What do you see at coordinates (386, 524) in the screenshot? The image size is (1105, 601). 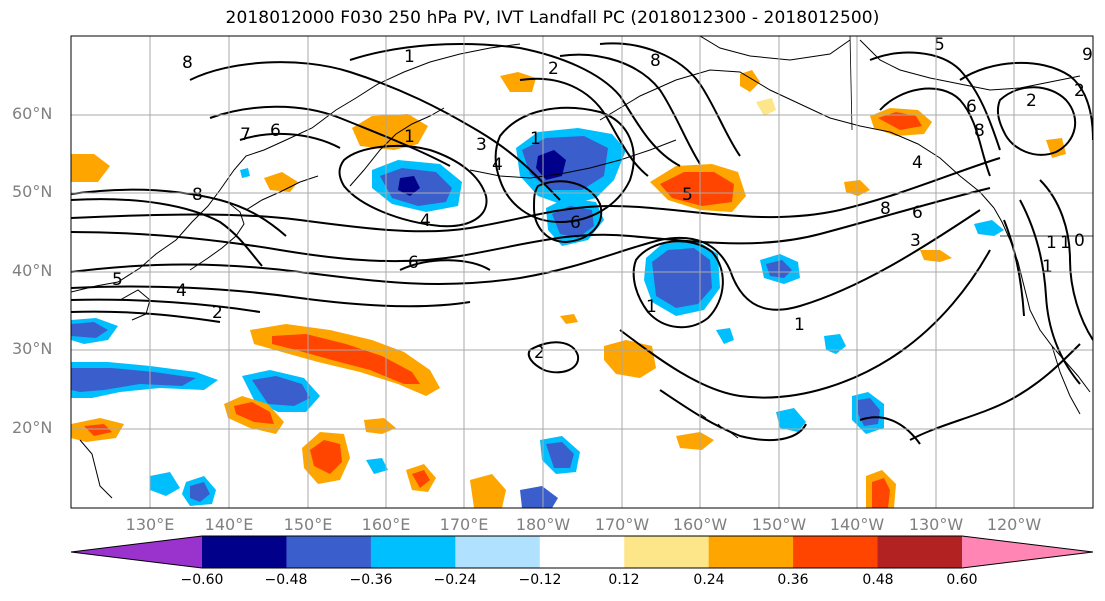 I see `lon-label: 160°E` at bounding box center [386, 524].